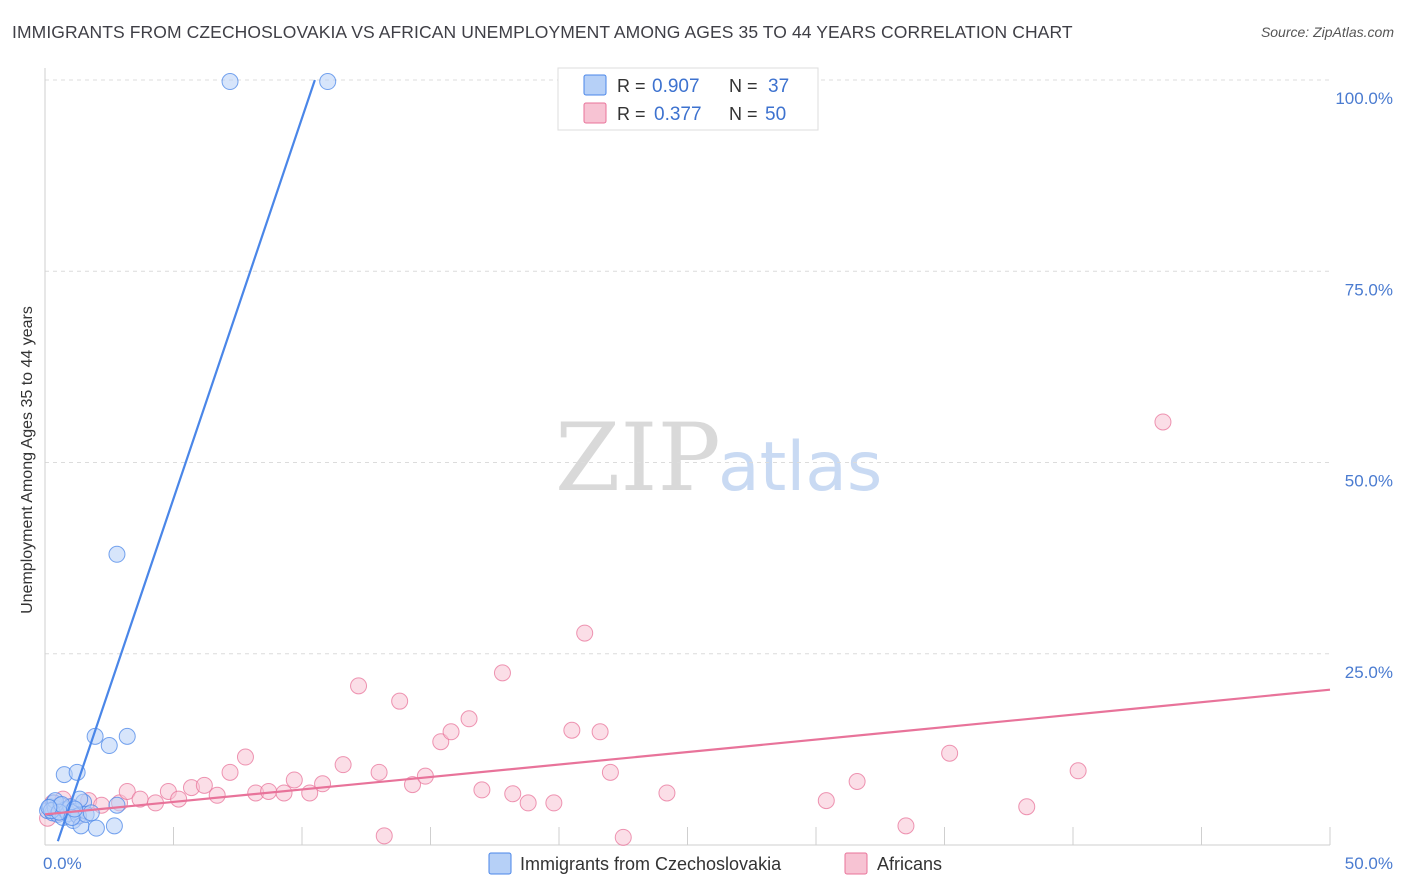 The image size is (1406, 892). Describe the element at coordinates (800, 467) in the screenshot. I see `watermark-atlas: atlas` at that location.